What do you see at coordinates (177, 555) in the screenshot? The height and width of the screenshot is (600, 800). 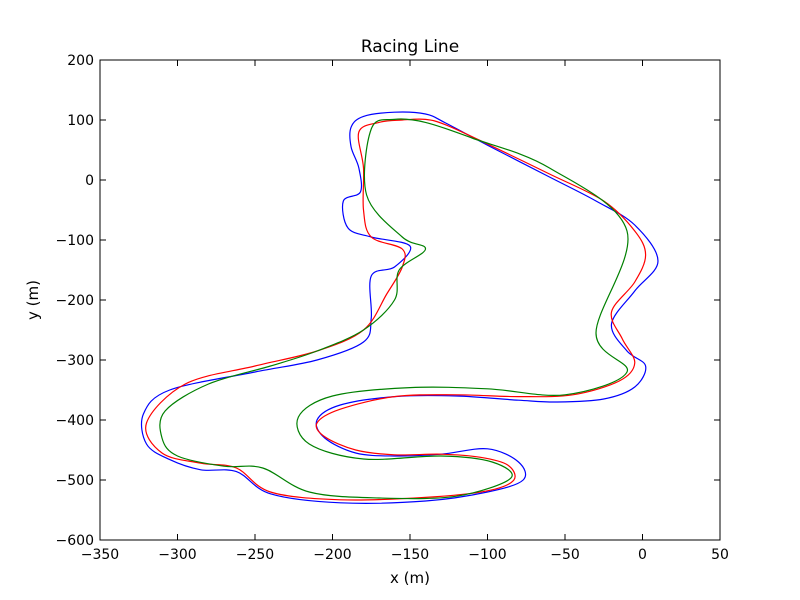 I see `x-tick-label: −300` at bounding box center [177, 555].